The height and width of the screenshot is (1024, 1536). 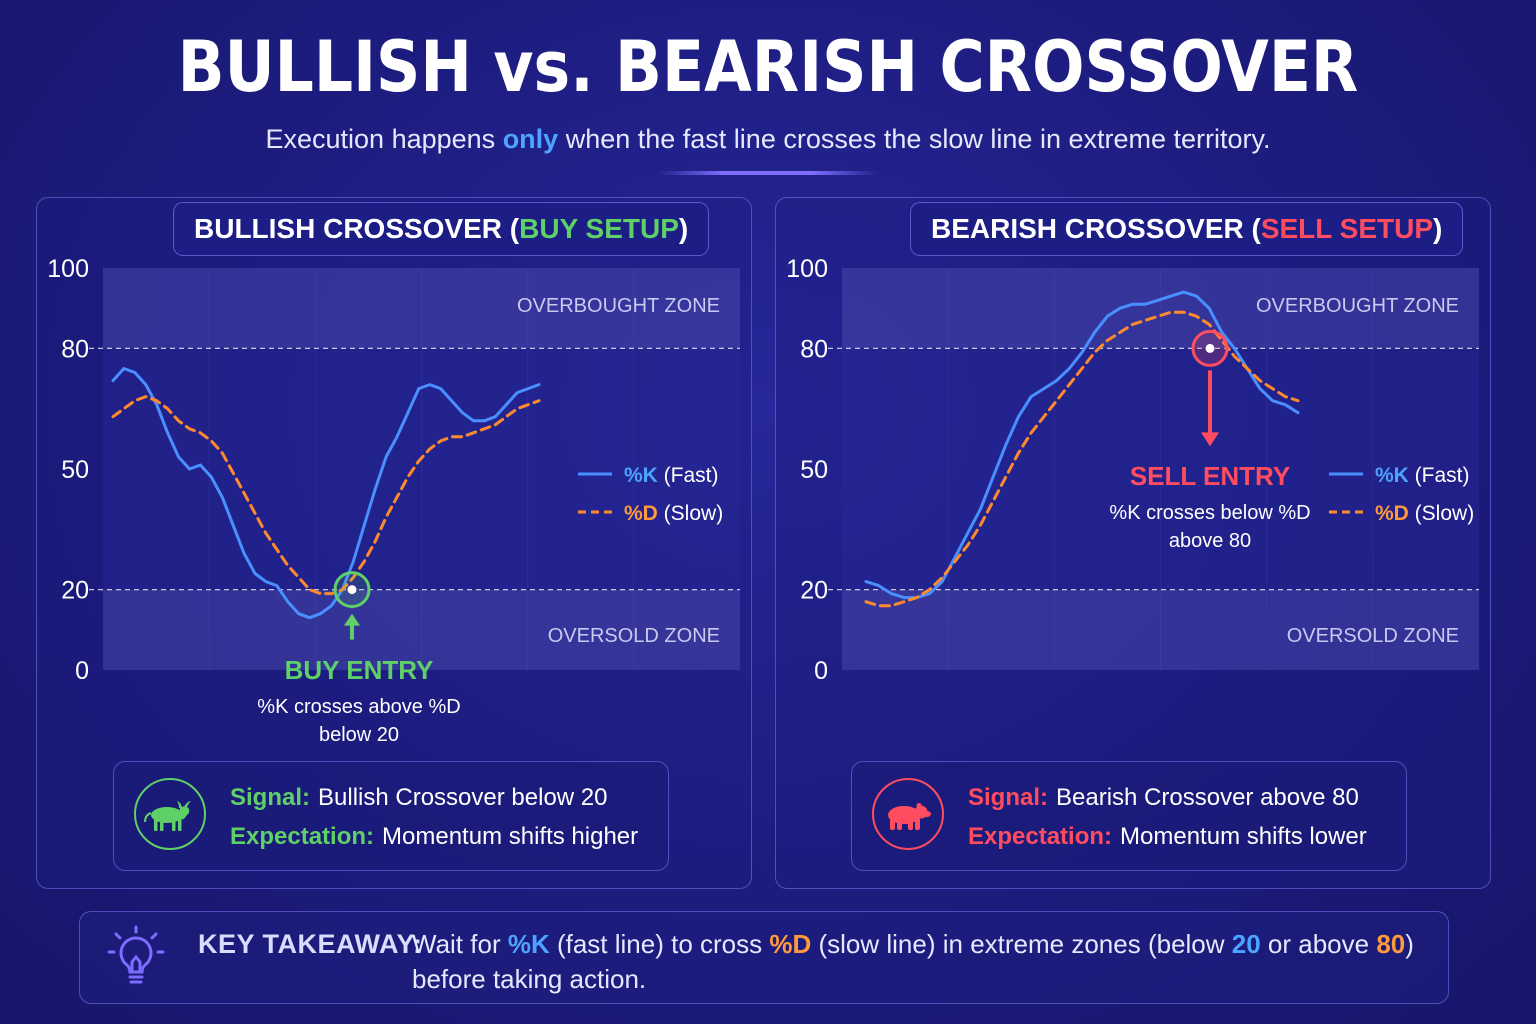 What do you see at coordinates (1438, 228) in the screenshot?
I see `bearish-title-close: )` at bounding box center [1438, 228].